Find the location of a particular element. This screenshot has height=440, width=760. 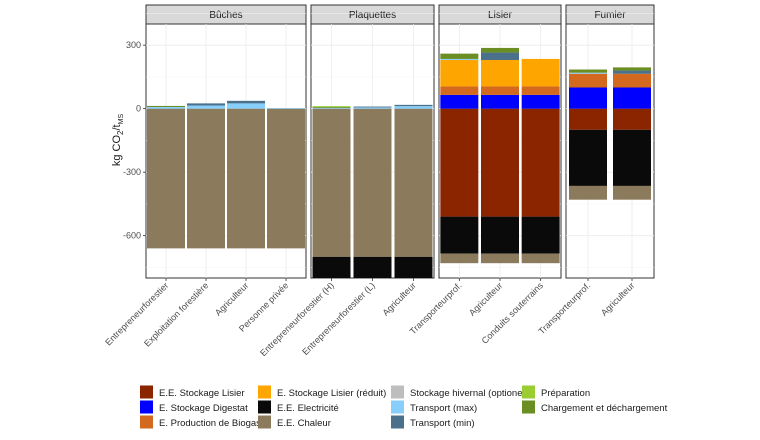

svg-text: kg CO2/tMS is located at coordinates (118, 140).